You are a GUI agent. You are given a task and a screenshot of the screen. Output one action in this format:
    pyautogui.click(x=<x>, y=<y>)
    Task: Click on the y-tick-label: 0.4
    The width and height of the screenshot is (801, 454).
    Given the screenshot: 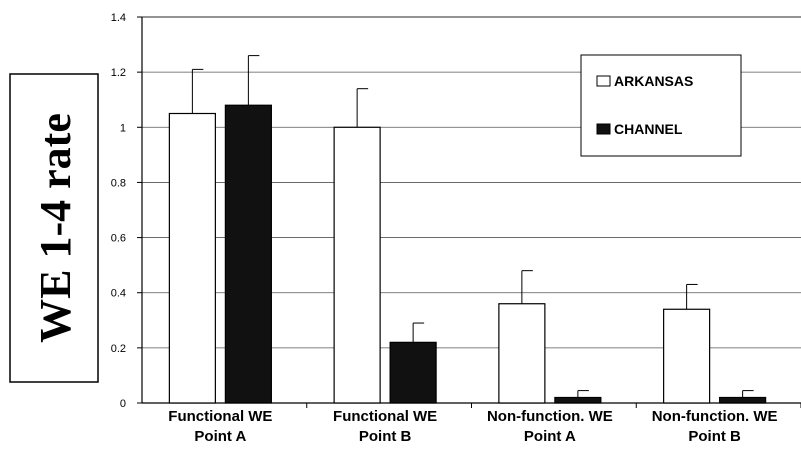 What is the action you would take?
    pyautogui.click(x=118, y=294)
    